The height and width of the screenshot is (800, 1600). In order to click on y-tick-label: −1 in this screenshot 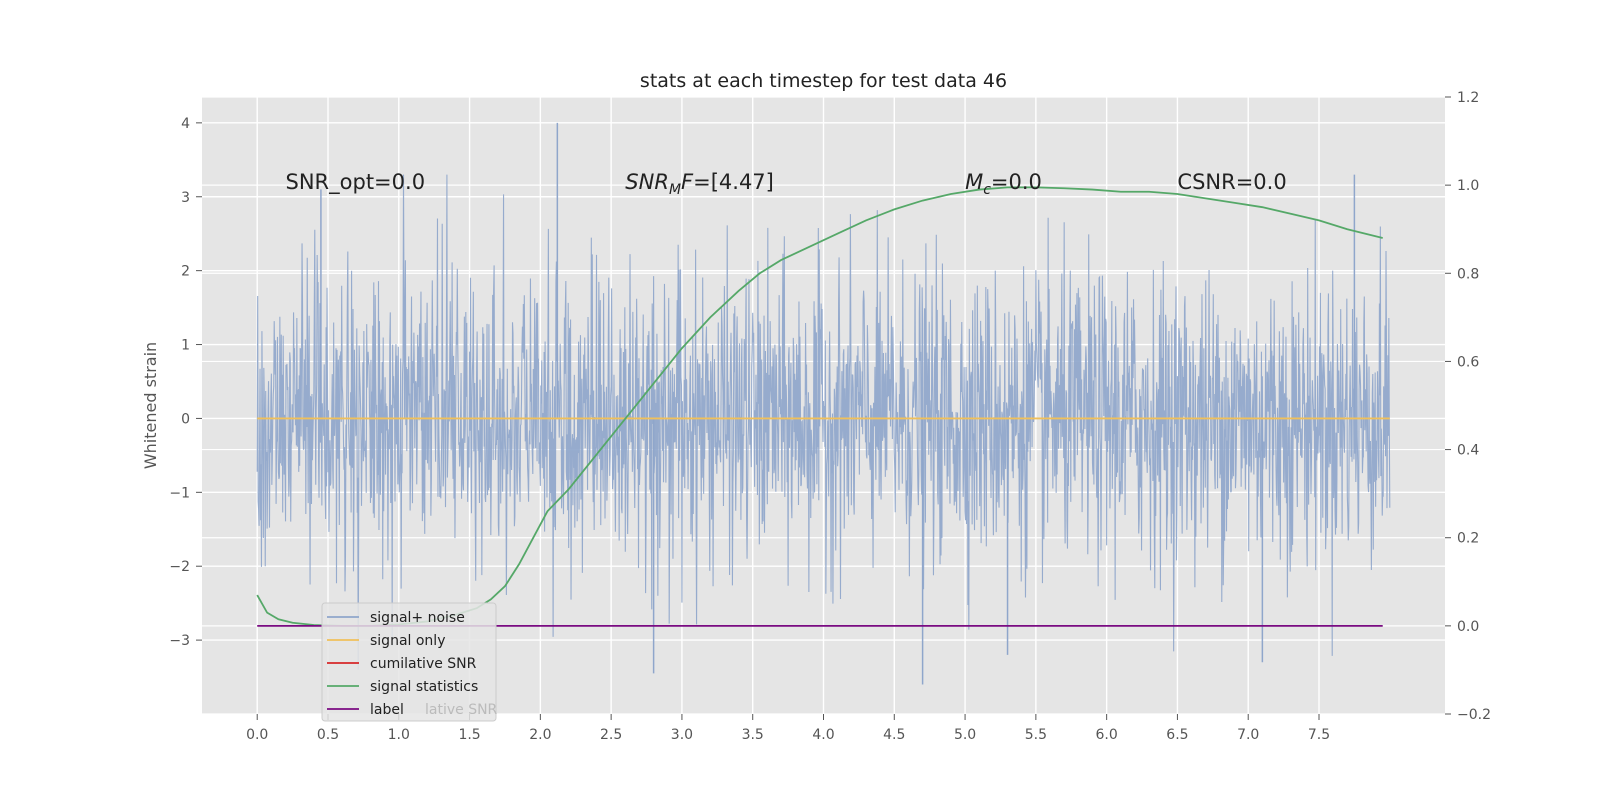, I will do `click(179, 493)`.